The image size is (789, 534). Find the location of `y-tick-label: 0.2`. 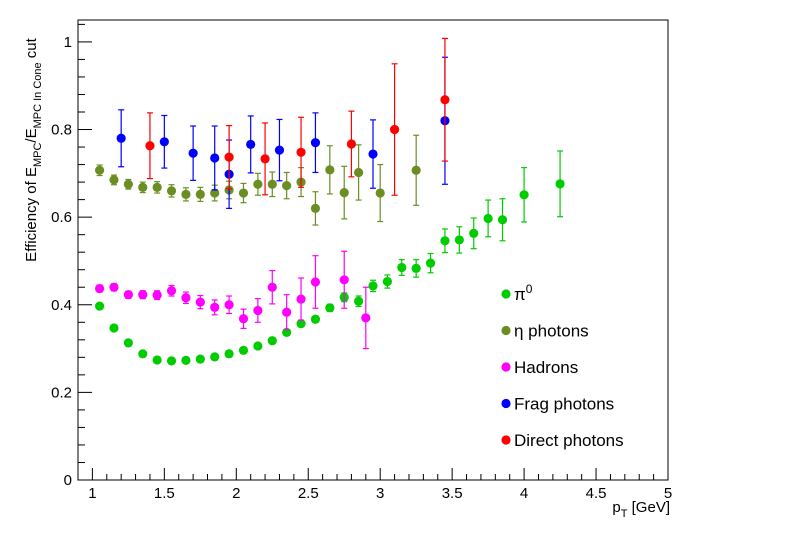

y-tick-label: 0.2 is located at coordinates (61, 392).